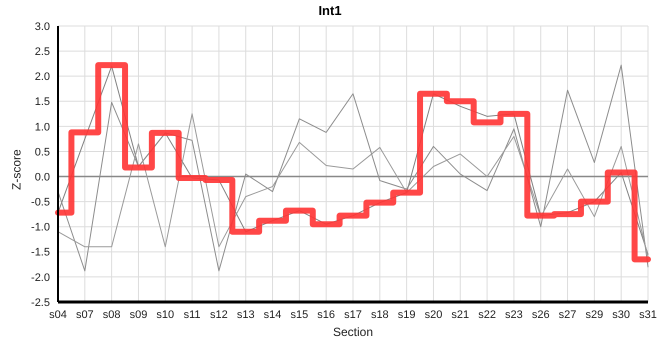 This screenshot has width=660, height=360. What do you see at coordinates (330, 11) in the screenshot?
I see `chart-title: Int1` at bounding box center [330, 11].